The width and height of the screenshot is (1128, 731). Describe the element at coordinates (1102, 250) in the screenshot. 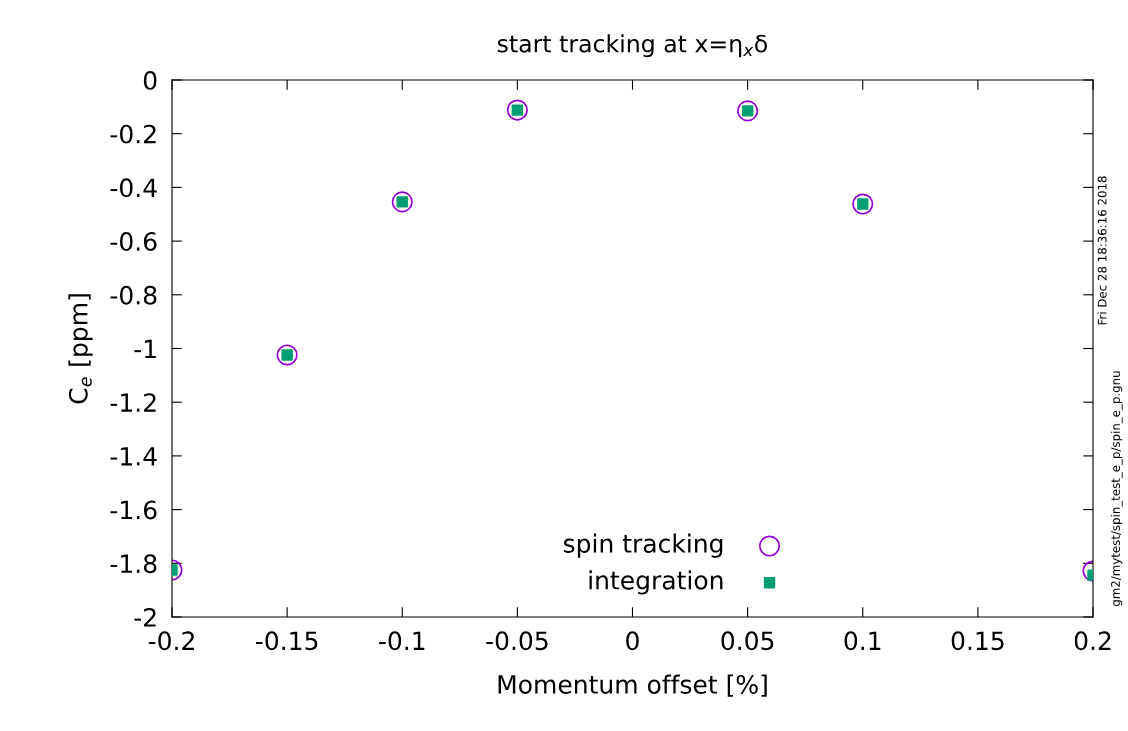

I see `text: Fri Dec 28 18:36:16 2018` at that location.